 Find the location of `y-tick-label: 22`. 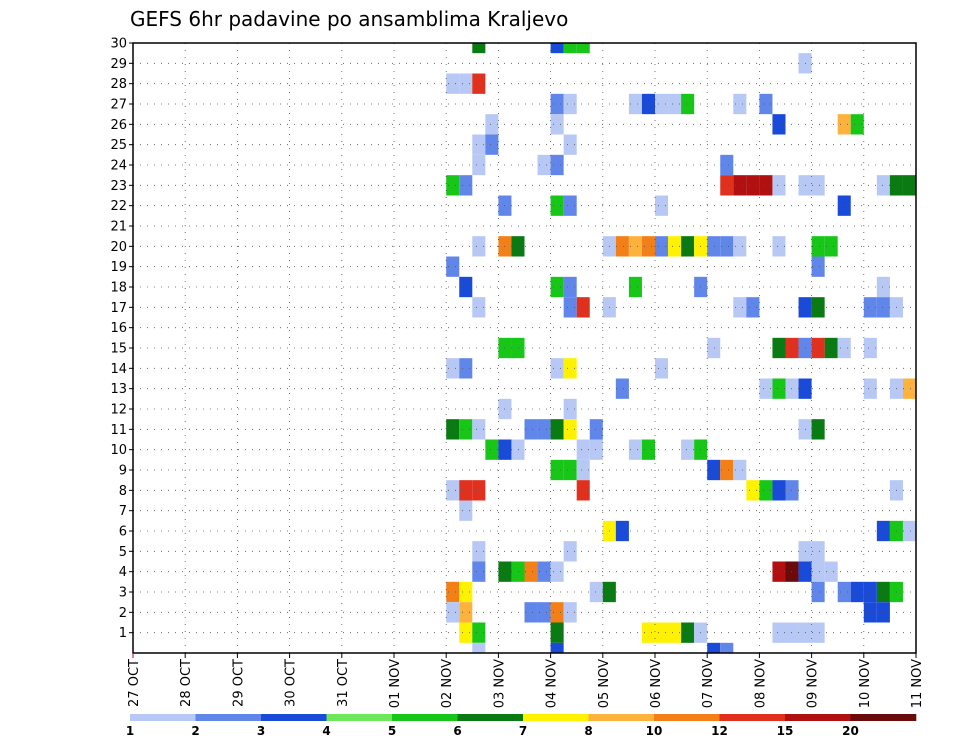

y-tick-label: 22 is located at coordinates (118, 206).